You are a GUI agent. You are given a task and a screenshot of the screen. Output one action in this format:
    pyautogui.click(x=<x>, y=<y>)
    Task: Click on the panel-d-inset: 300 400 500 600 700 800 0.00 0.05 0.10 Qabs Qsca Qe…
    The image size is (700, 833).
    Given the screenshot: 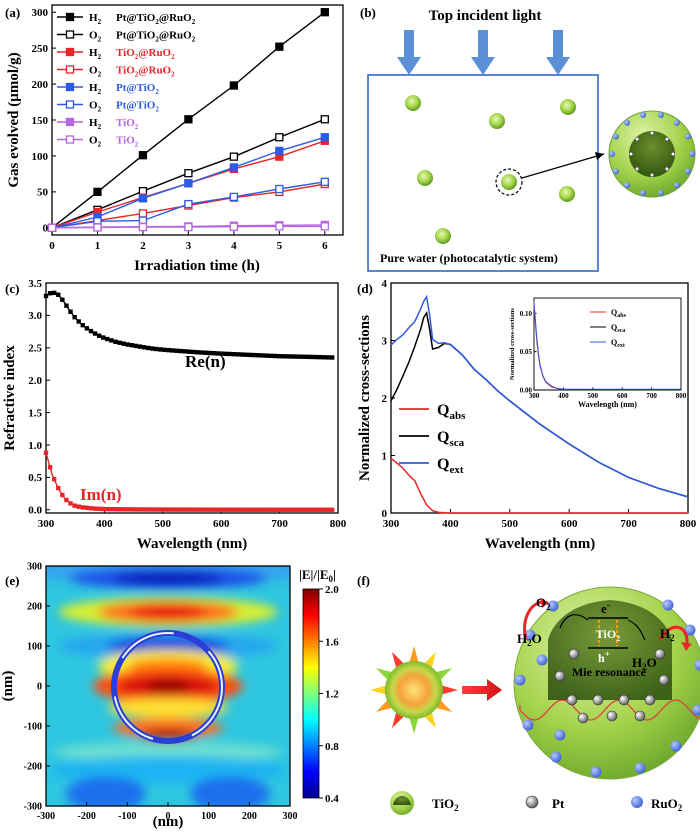 What is the action you would take?
    pyautogui.click(x=598, y=353)
    